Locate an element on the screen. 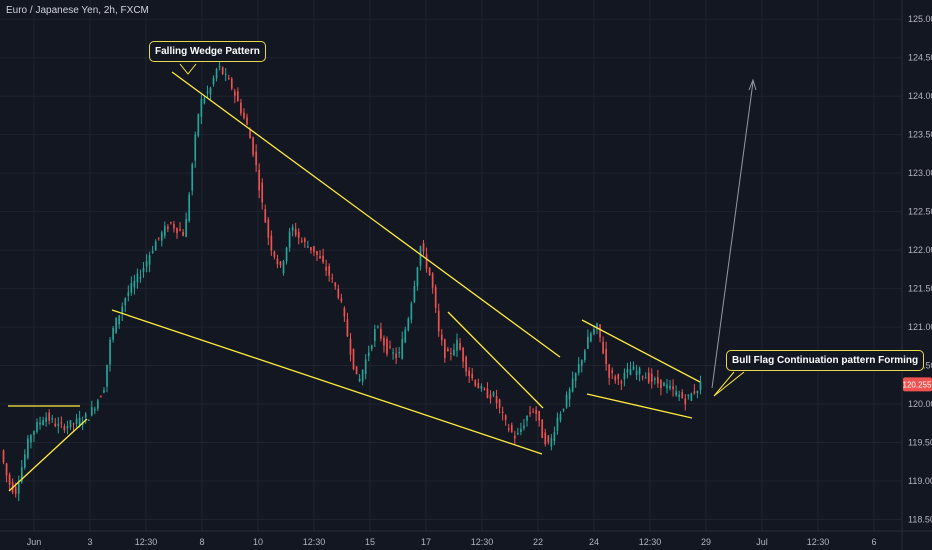 This screenshot has width=932, height=550. consolidation-bottom-line is located at coordinates (48, 455).